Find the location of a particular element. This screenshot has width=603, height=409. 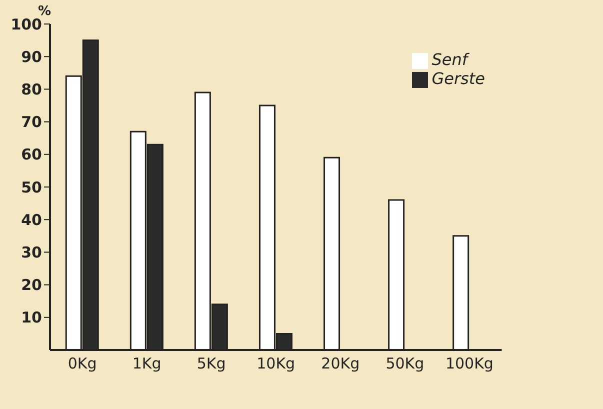

y-tick-label: 10 is located at coordinates (31, 317).